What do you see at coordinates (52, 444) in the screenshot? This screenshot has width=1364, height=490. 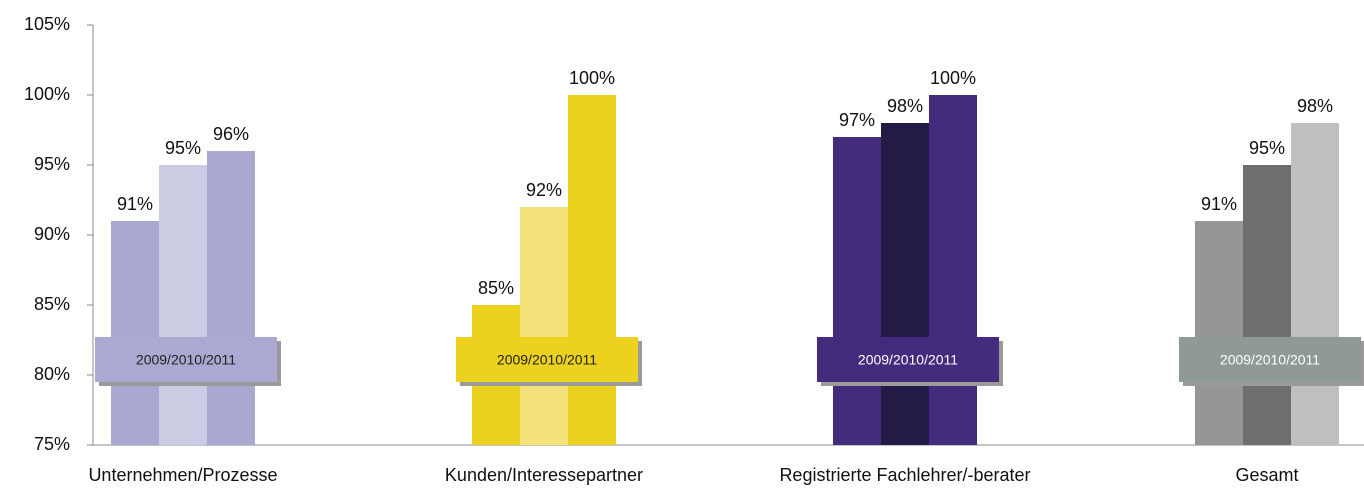 I see `y-tick-label: 75%` at bounding box center [52, 444].